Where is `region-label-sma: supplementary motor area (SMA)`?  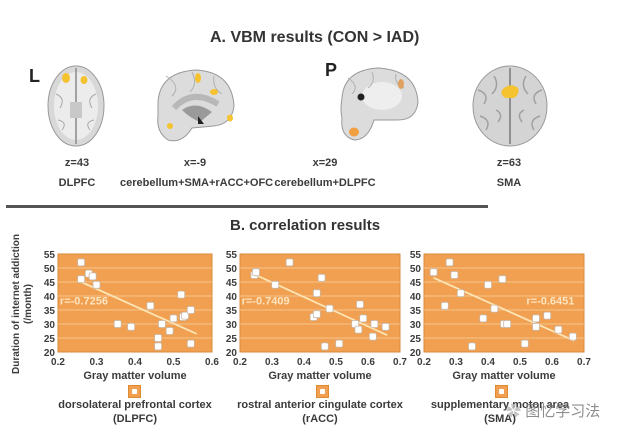 region-label-sma: supplementary motor area (SMA) is located at coordinates (500, 412).